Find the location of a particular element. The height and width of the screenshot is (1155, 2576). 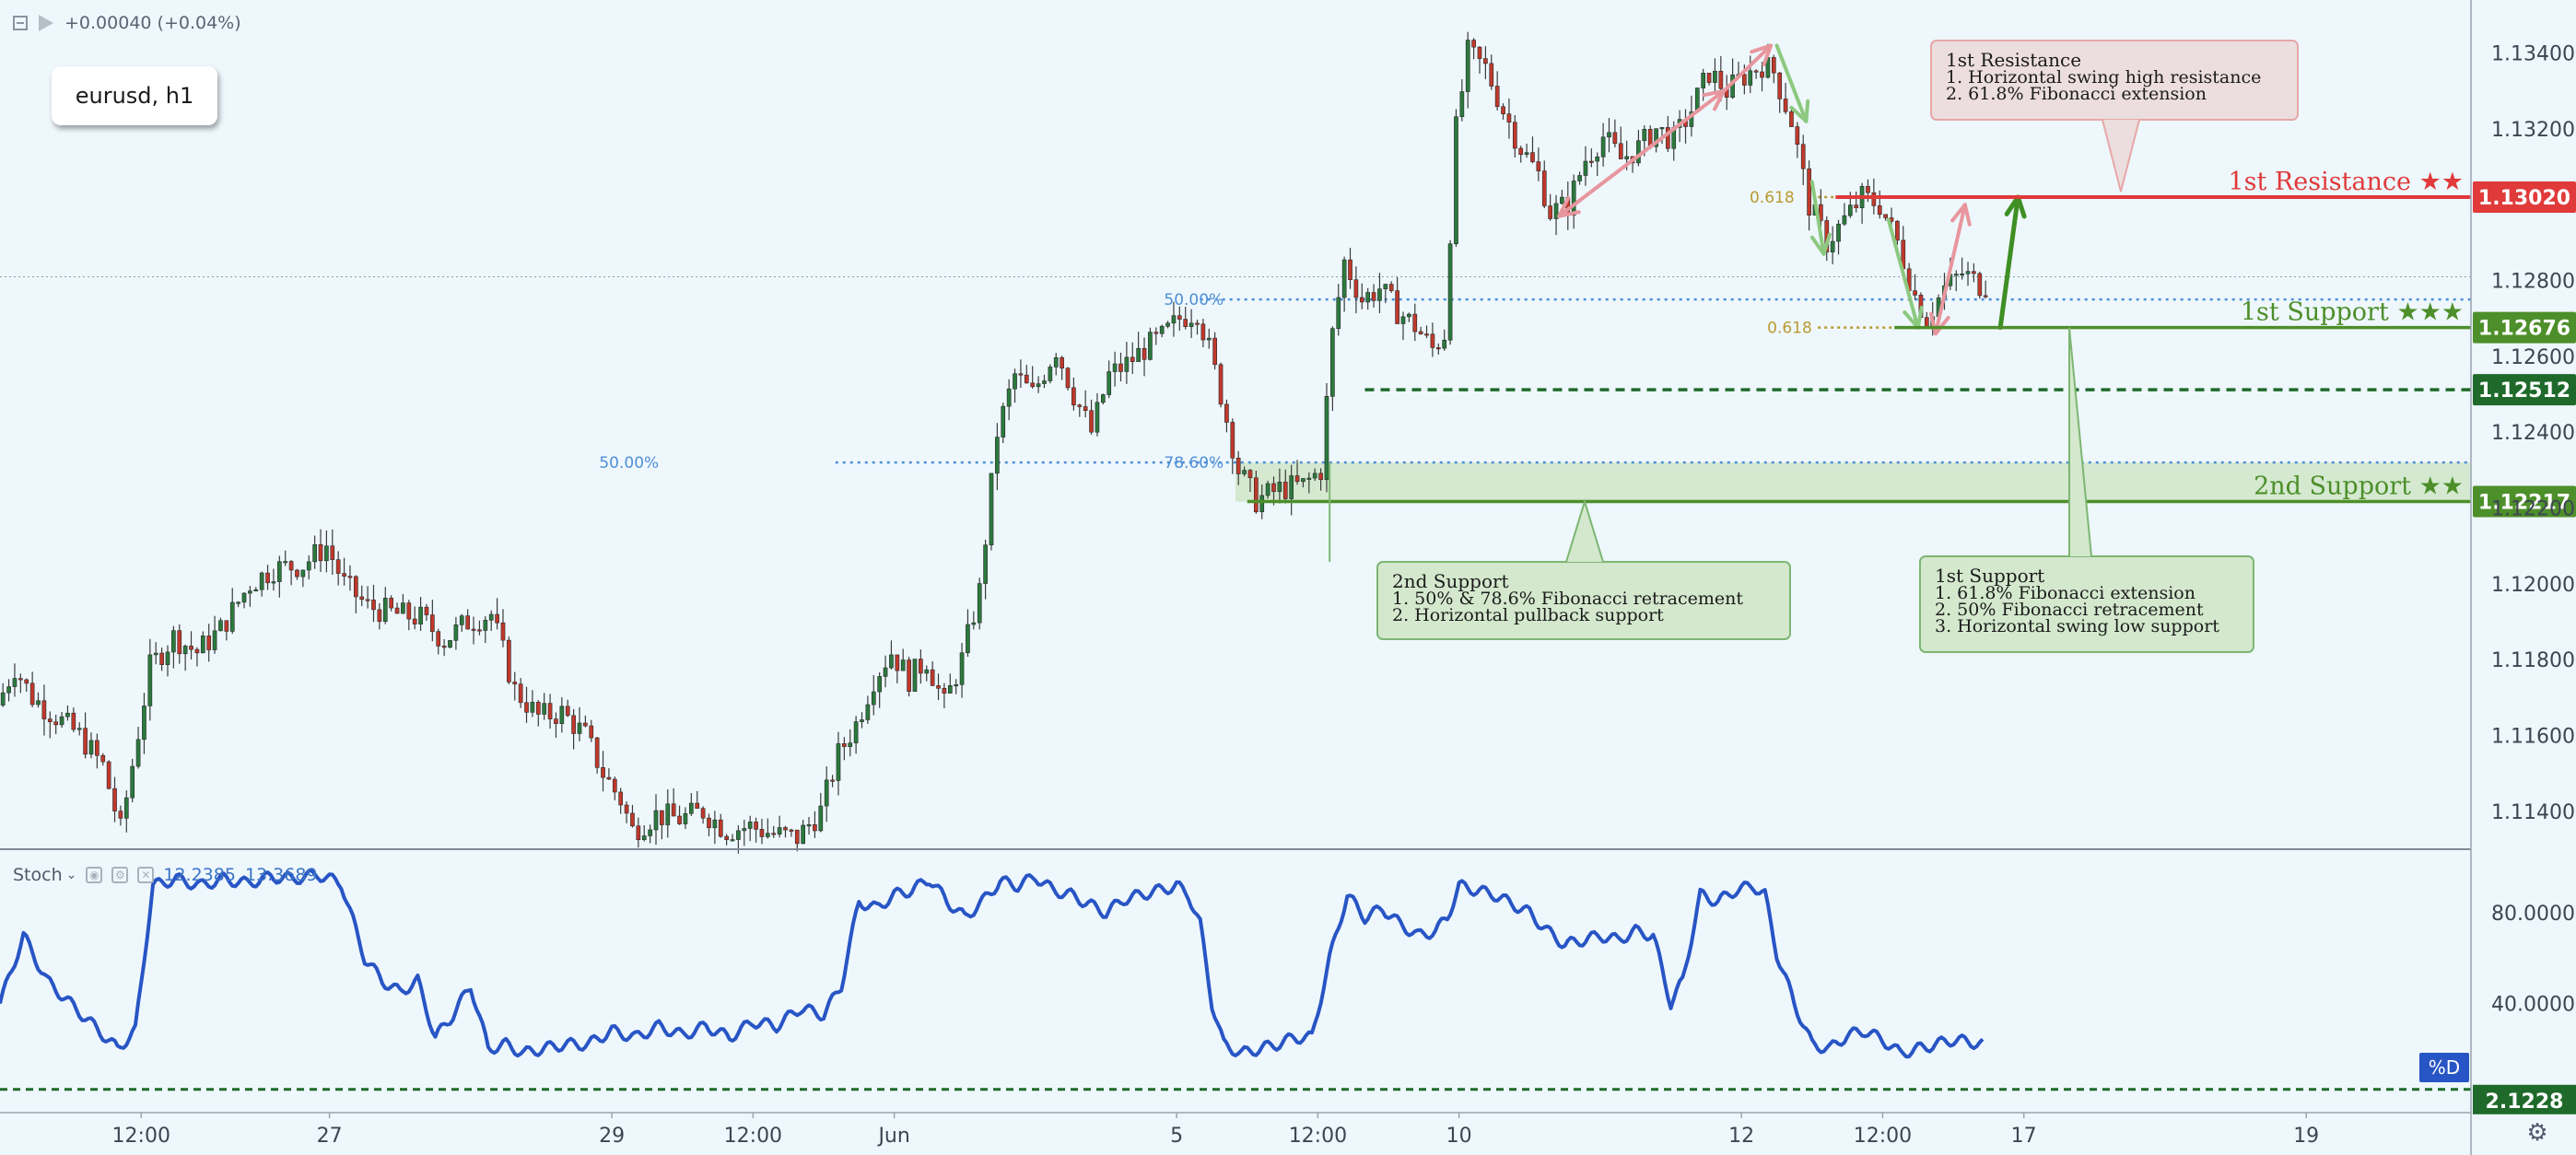

callout-line: 2. 61.8% Fibonacci extension is located at coordinates (2076, 94).